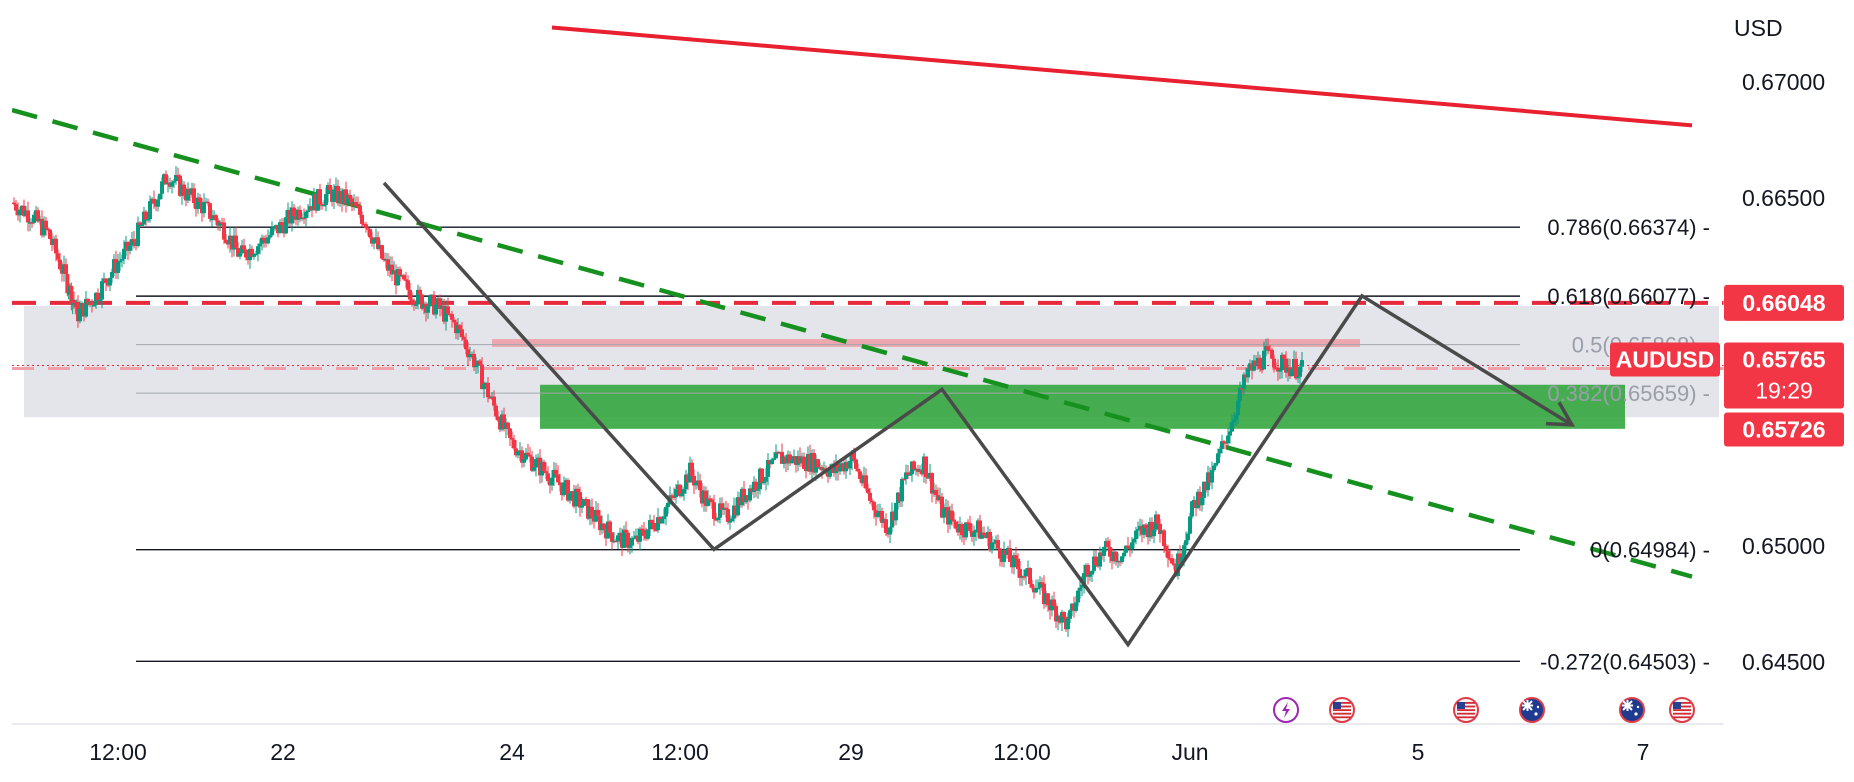 This screenshot has width=1854, height=782. Describe the element at coordinates (1783, 198) in the screenshot. I see `price-tick-label: 0.66500` at that location.